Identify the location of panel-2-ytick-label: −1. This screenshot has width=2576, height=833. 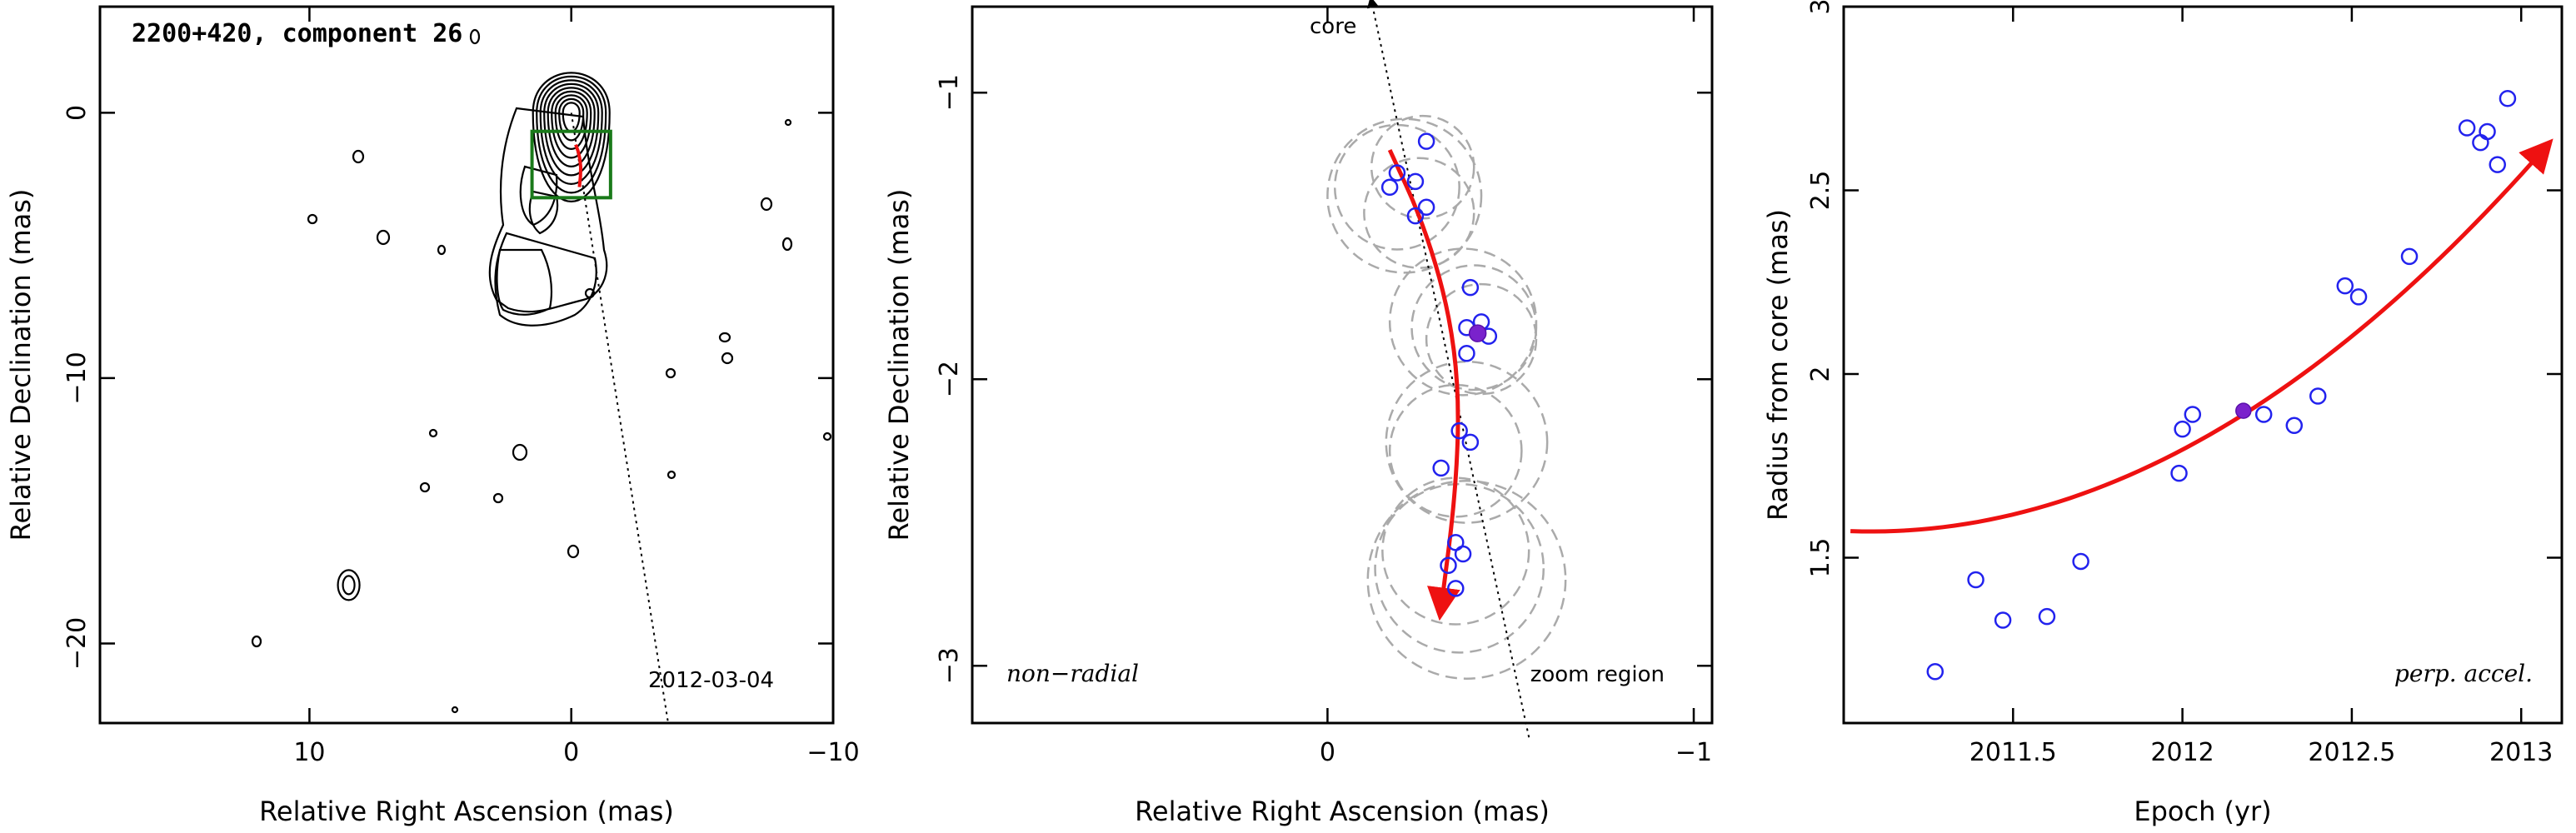
(949, 92).